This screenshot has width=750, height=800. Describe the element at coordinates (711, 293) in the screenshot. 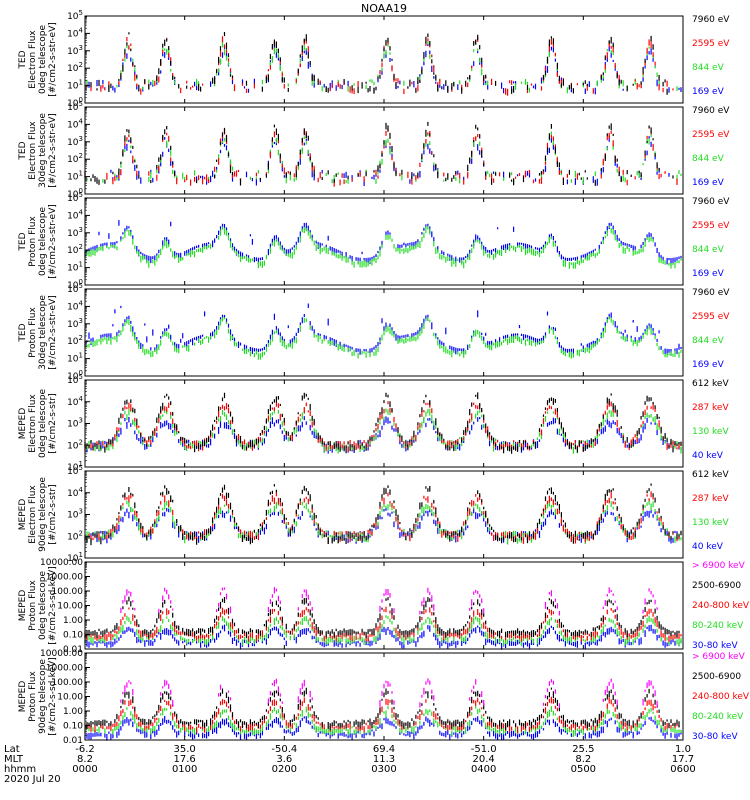

I see `panel-4-legend-entry: 7960 eV` at that location.